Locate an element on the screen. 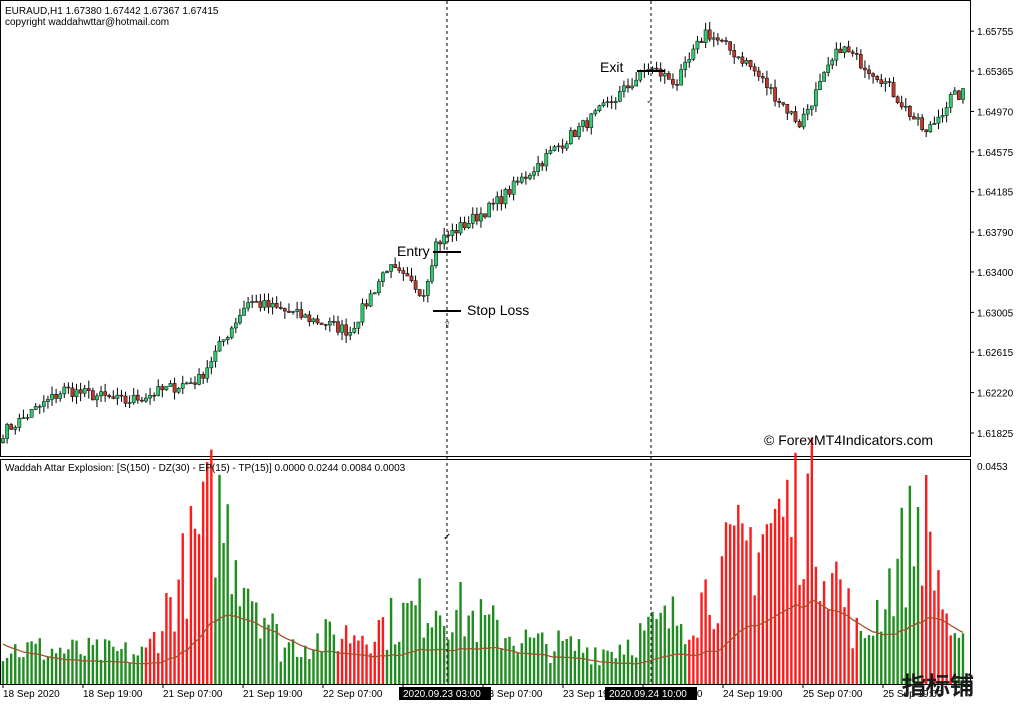 The image size is (1024, 710). watermark-text: © ForexMT4Indicators.com is located at coordinates (848, 440).